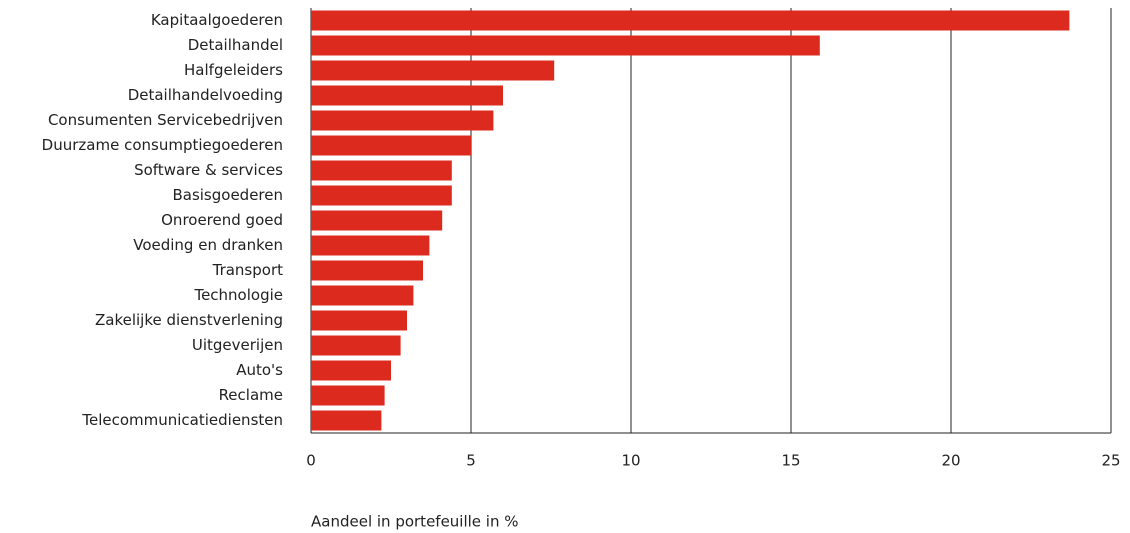 The image size is (1130, 533). I want to click on y-tick-label: Voeding en dranken, so click(208, 245).